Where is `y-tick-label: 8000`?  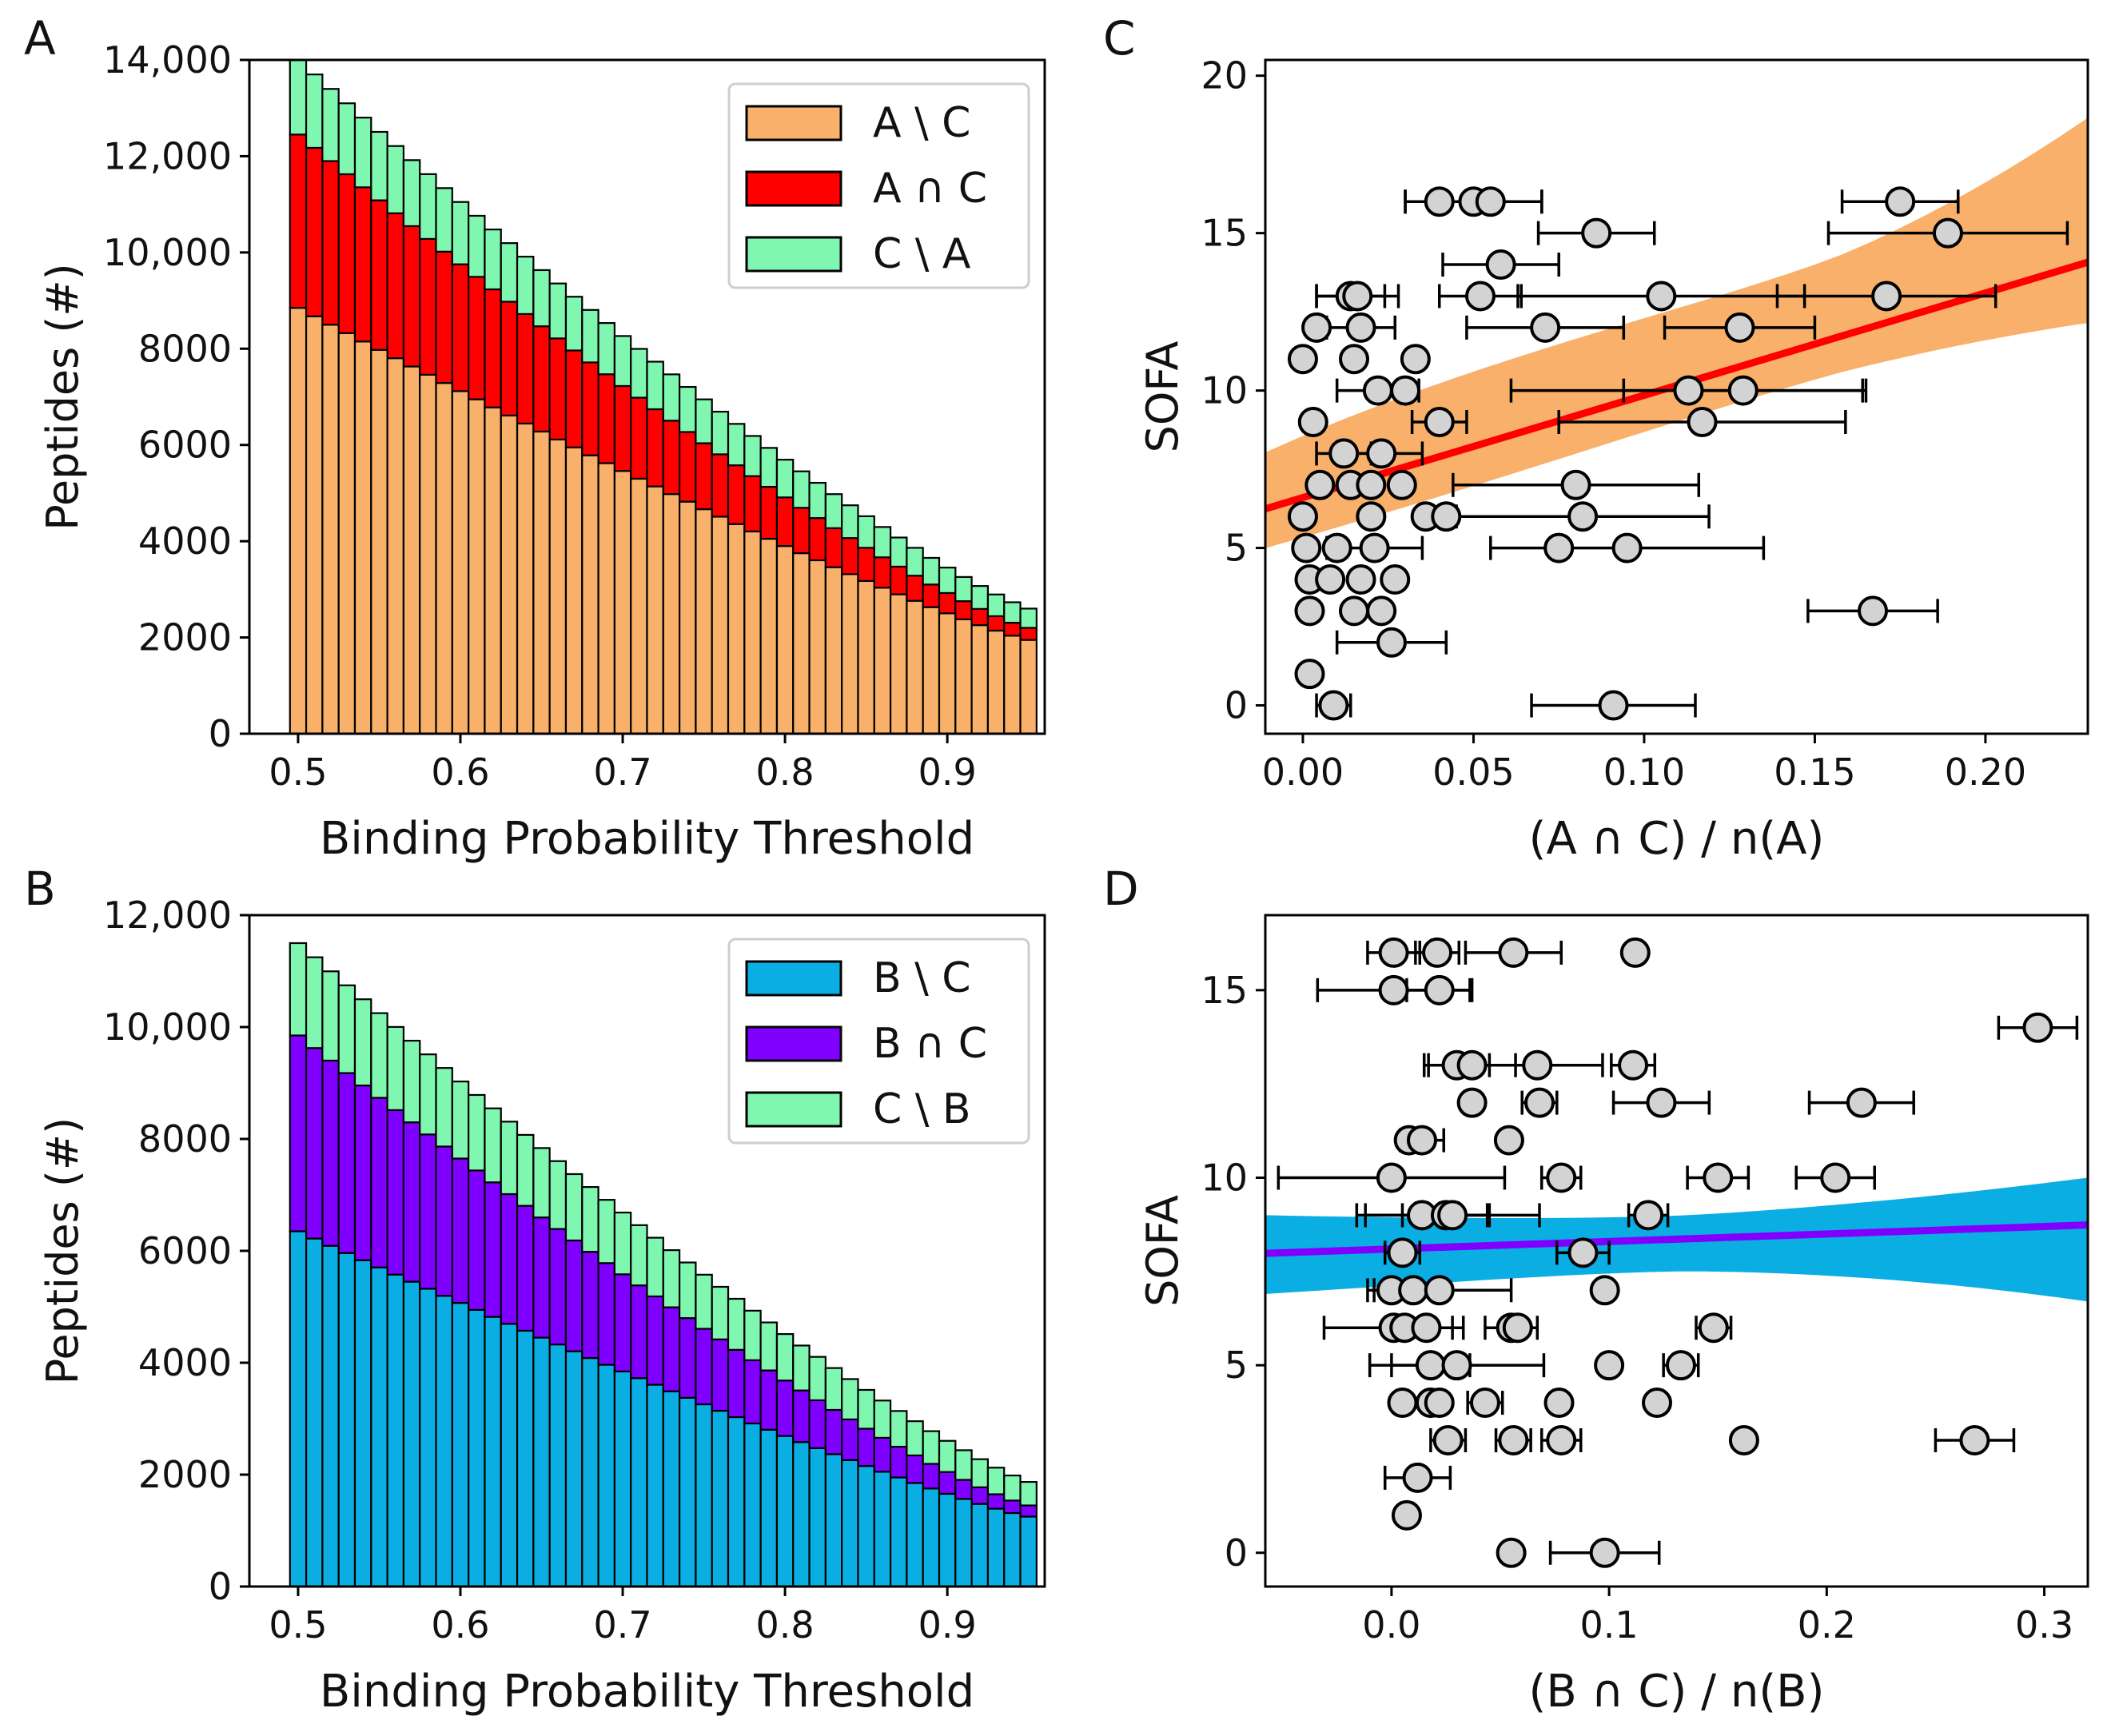
y-tick-label: 8000 is located at coordinates (185, 348).